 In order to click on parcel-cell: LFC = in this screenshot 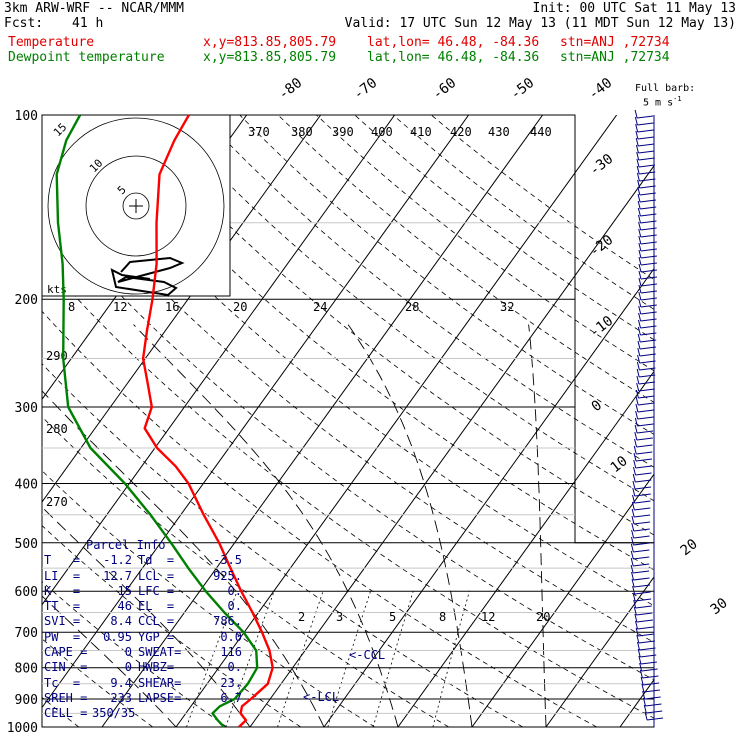, I will do `click(156, 590)`.